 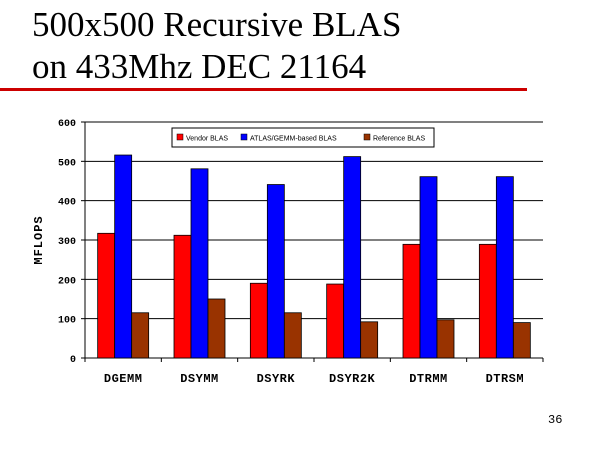 I want to click on x-tick-label: DTRSM, so click(x=505, y=379).